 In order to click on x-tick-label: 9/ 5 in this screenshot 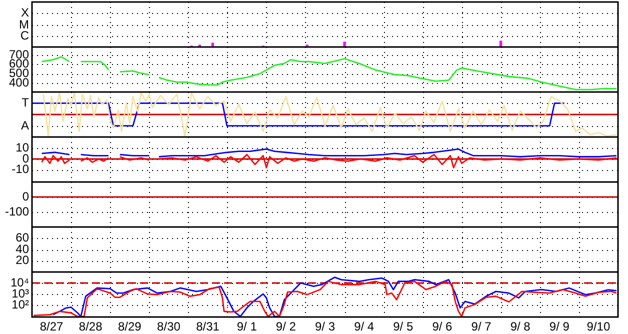, I will do `click(403, 326)`.